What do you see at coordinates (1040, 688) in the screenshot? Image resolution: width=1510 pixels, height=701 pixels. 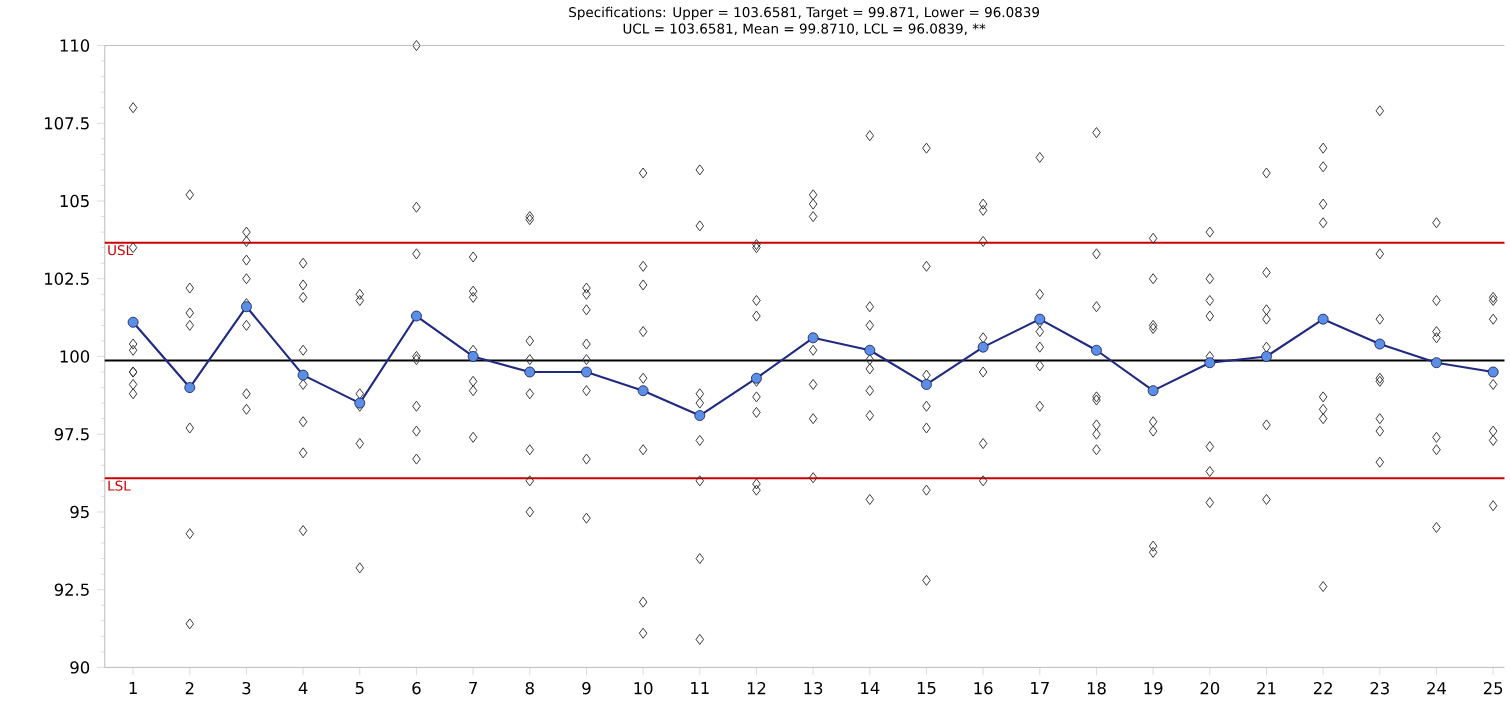 I see `x-tick-label: 17` at bounding box center [1040, 688].